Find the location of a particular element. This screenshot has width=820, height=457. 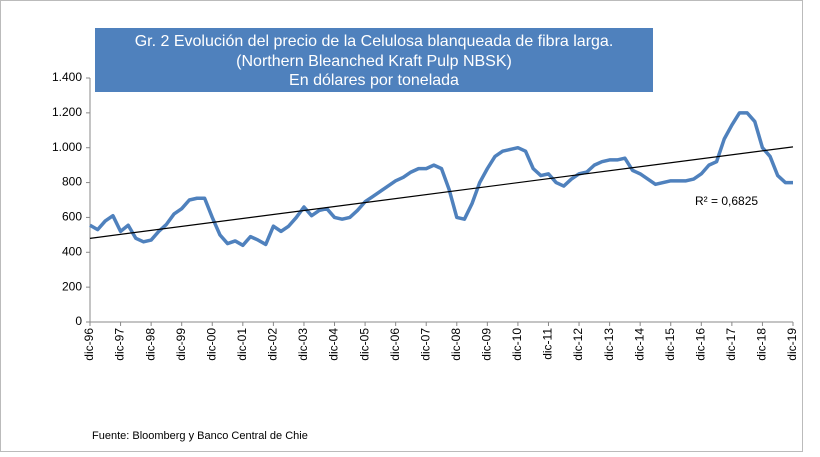

x-tick-label: dic-14 is located at coordinates (639, 344).